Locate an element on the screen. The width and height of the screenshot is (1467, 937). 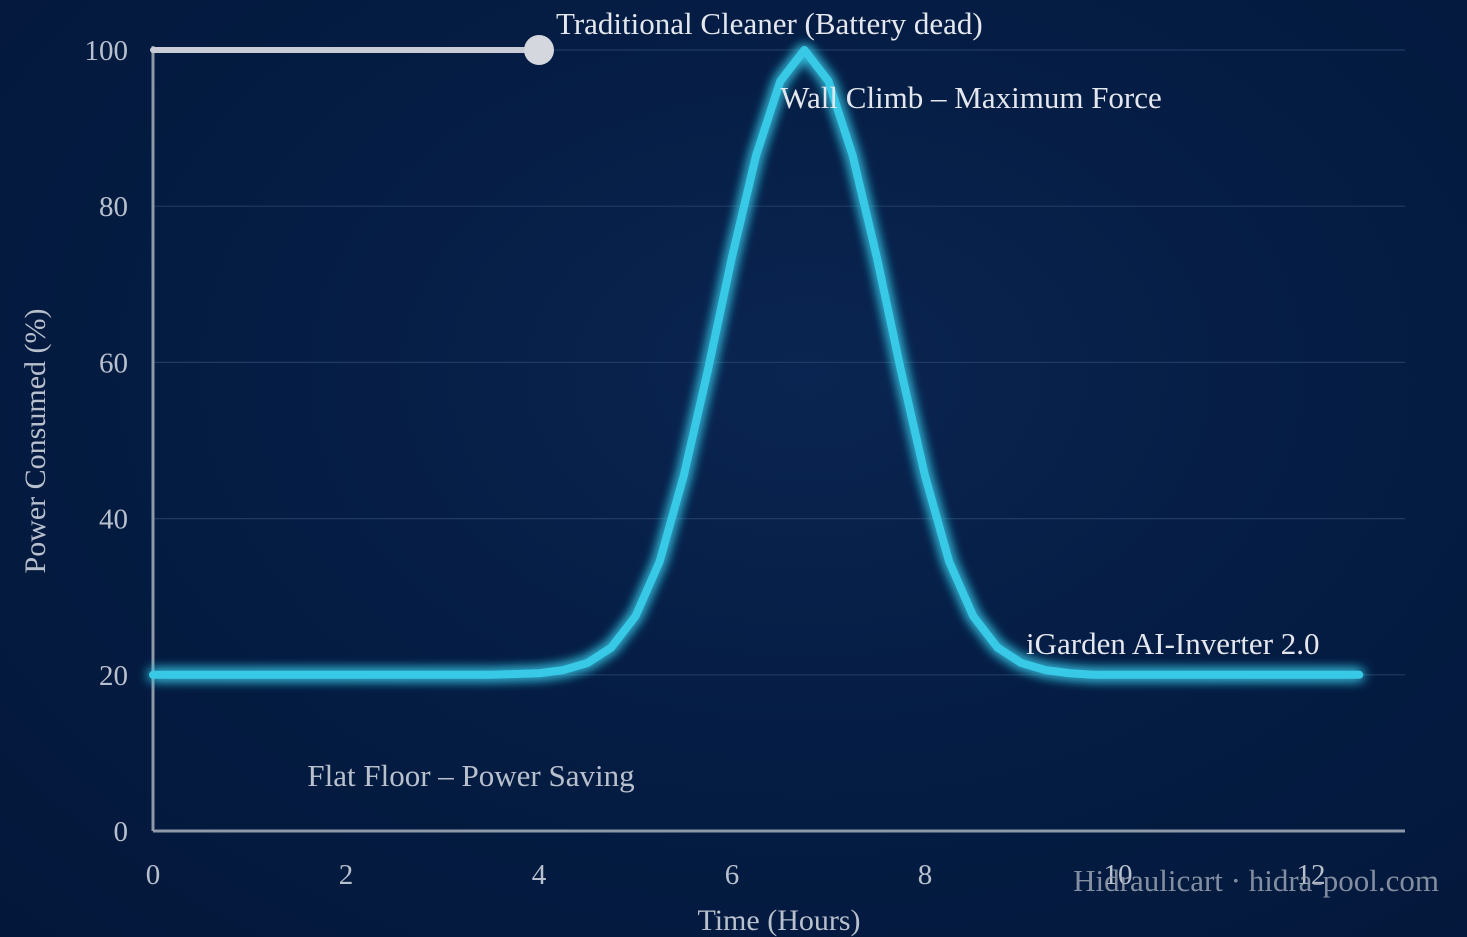
y-tick-label: 100 is located at coordinates (107, 51).